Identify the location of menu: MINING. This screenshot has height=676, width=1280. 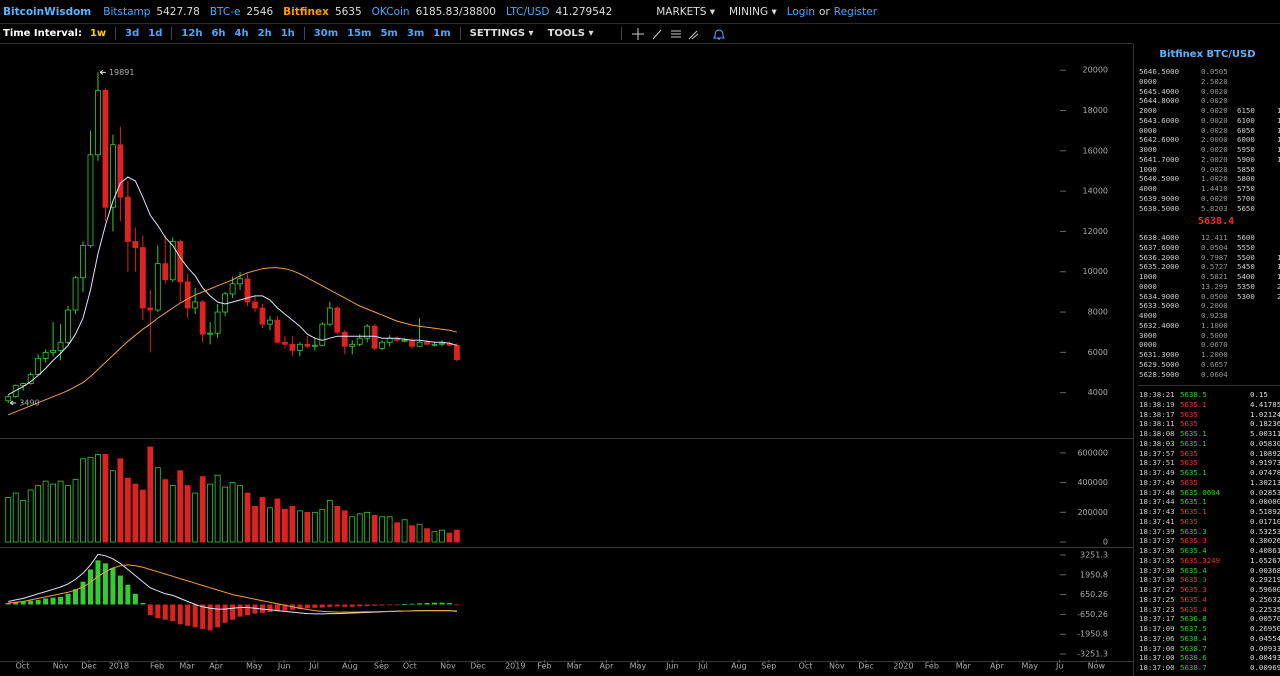
(753, 12).